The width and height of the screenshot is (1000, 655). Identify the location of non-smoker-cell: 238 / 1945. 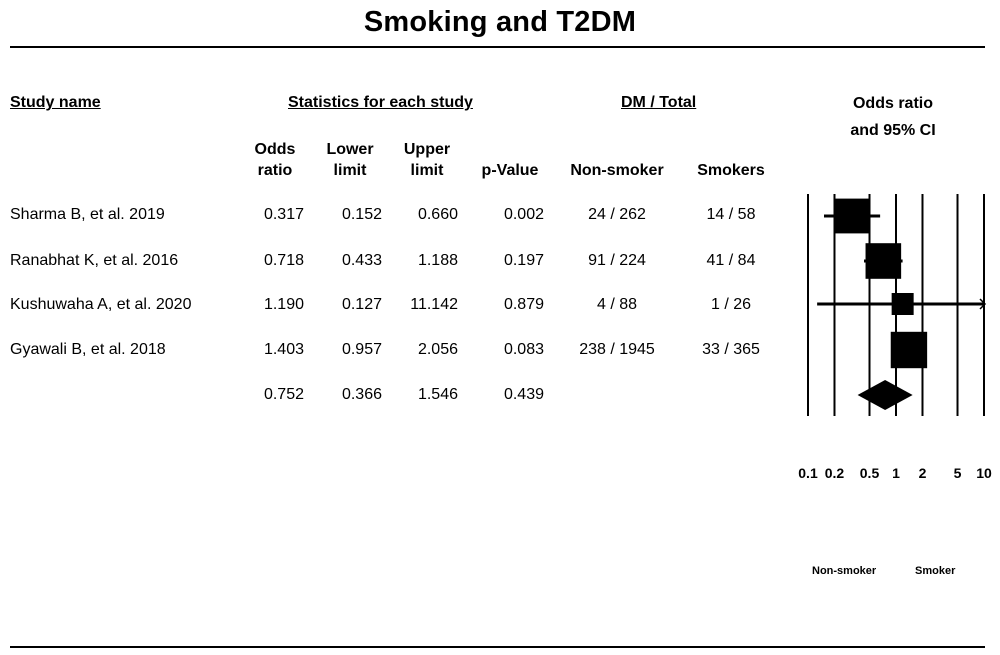
(617, 349).